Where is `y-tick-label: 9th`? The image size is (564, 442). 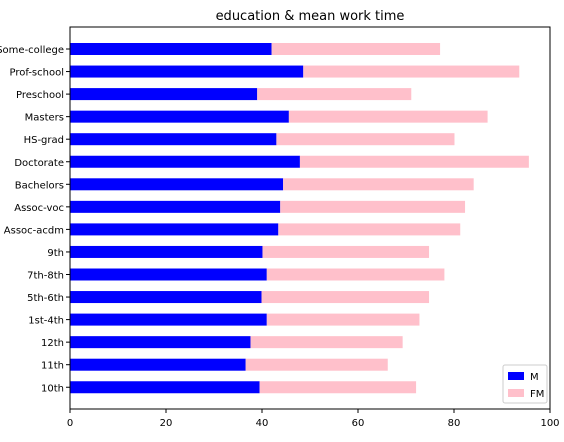
y-tick-label: 9th is located at coordinates (55, 253).